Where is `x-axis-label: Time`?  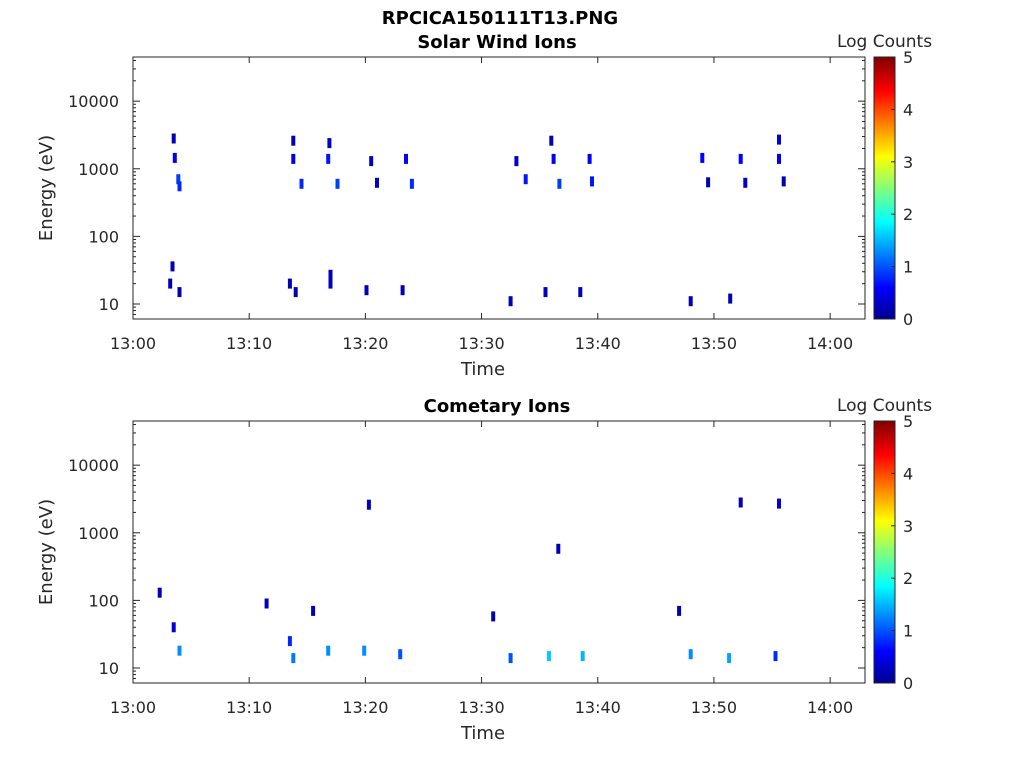
x-axis-label: Time is located at coordinates (482, 369).